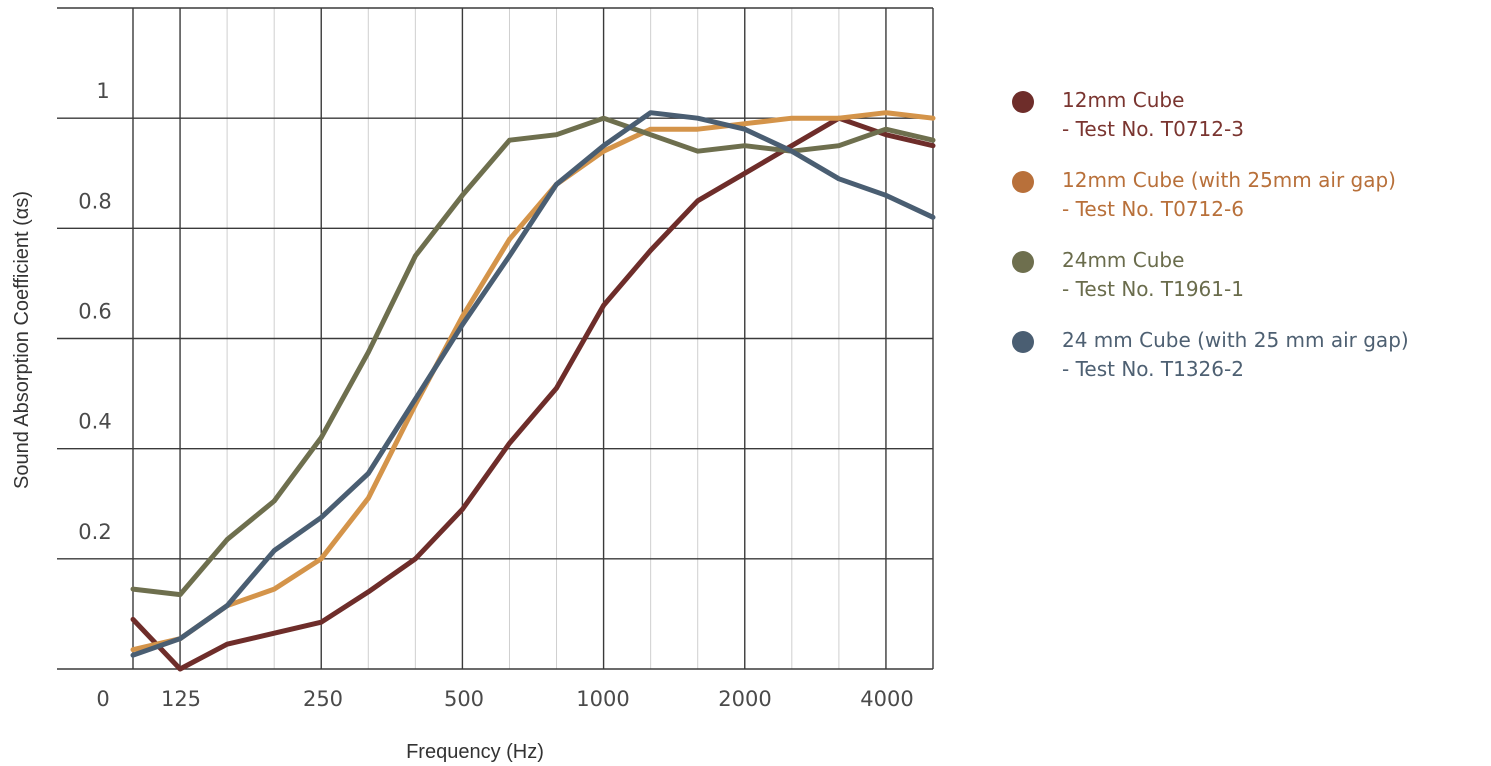  What do you see at coordinates (1229, 180) in the screenshot?
I see `legend-series-name: 12mm Cube (with 25mm air gap)` at bounding box center [1229, 180].